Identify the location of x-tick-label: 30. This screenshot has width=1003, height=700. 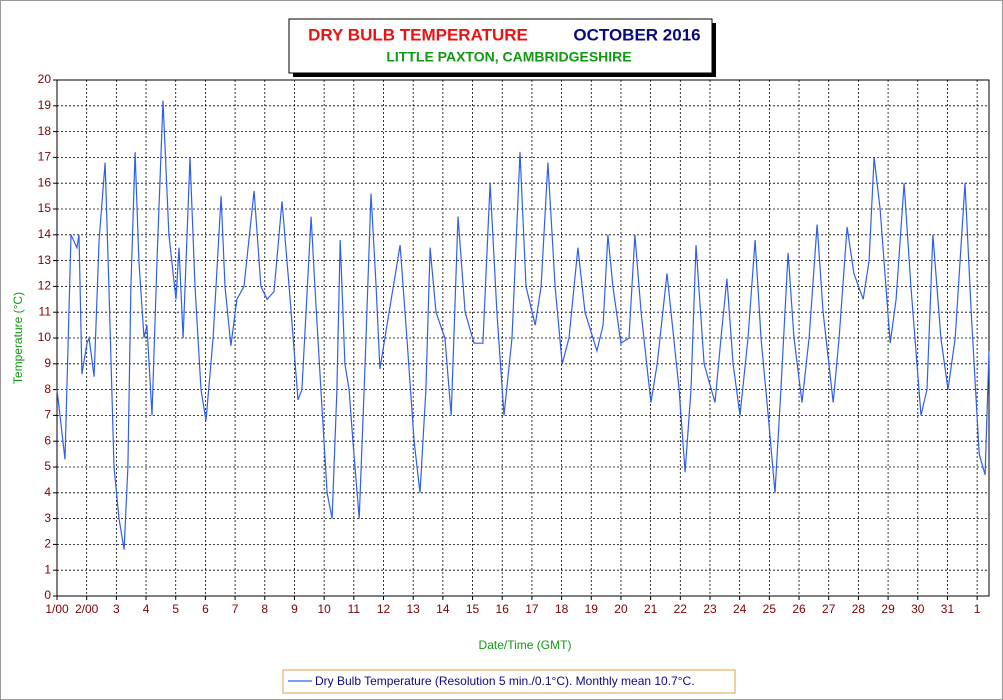
(918, 609).